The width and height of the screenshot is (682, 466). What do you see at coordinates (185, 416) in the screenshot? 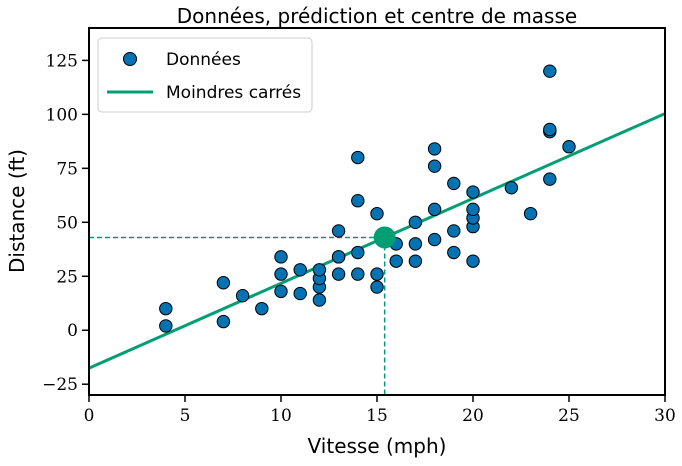
I see `x-tick-label: 5` at bounding box center [185, 416].